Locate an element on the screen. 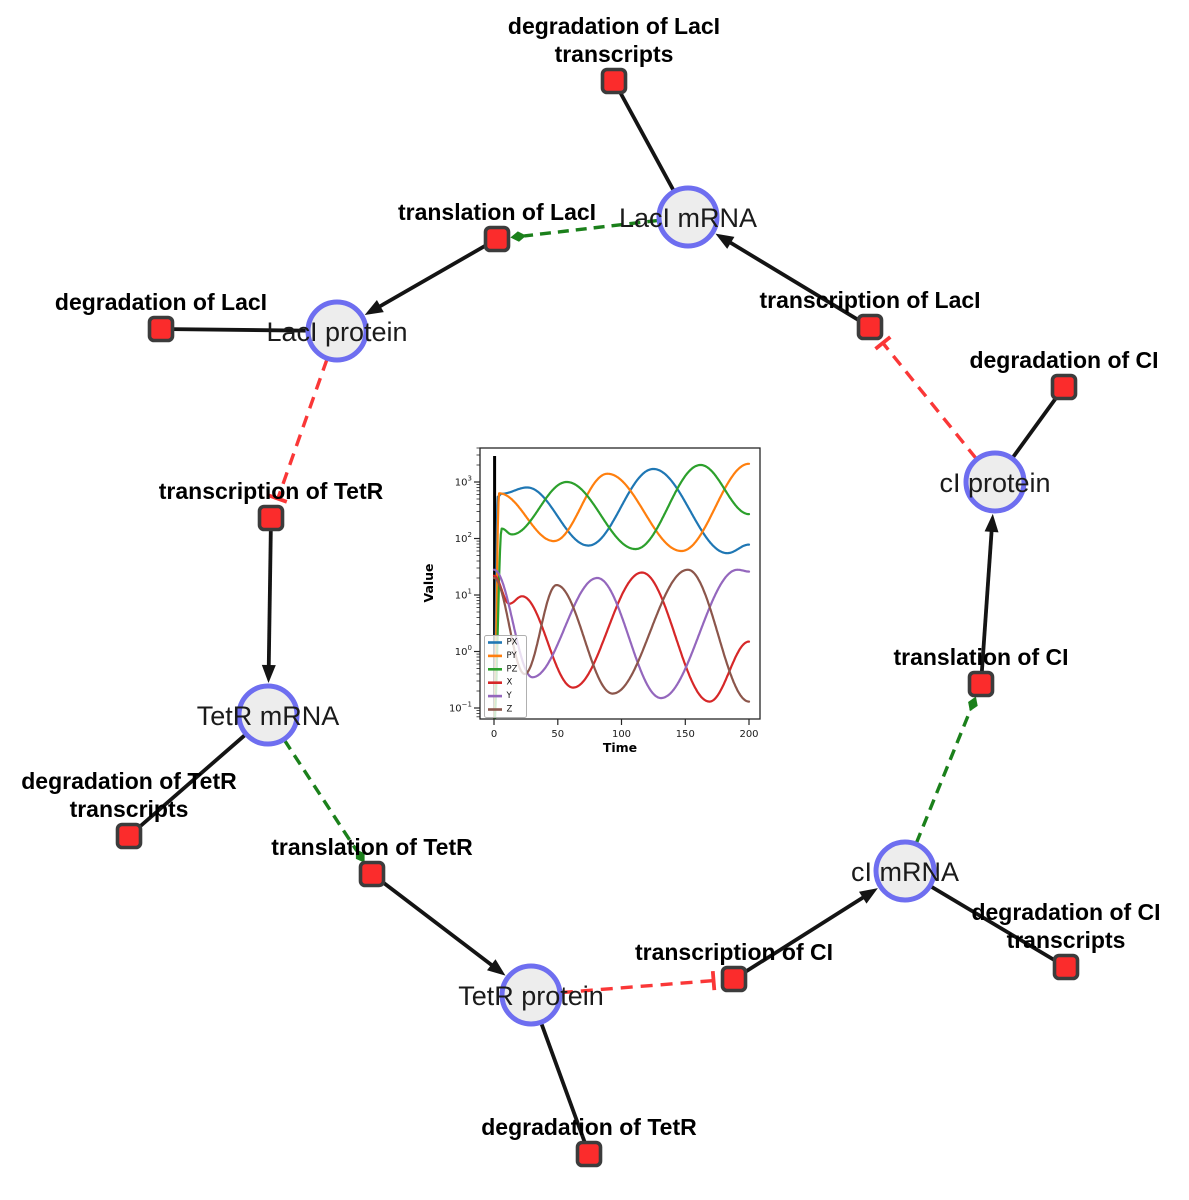 This screenshot has height=1200, width=1189. plot-x-tick-label: 0 is located at coordinates (494, 734).